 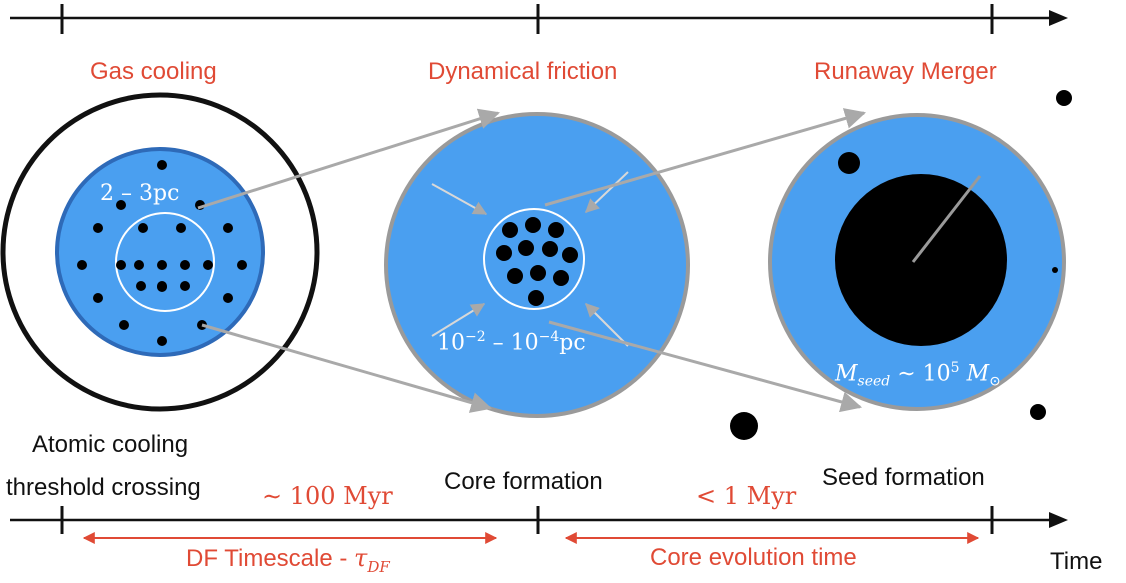 I want to click on stage-label-runaway-merger: Runaway Merger, so click(x=905, y=71).